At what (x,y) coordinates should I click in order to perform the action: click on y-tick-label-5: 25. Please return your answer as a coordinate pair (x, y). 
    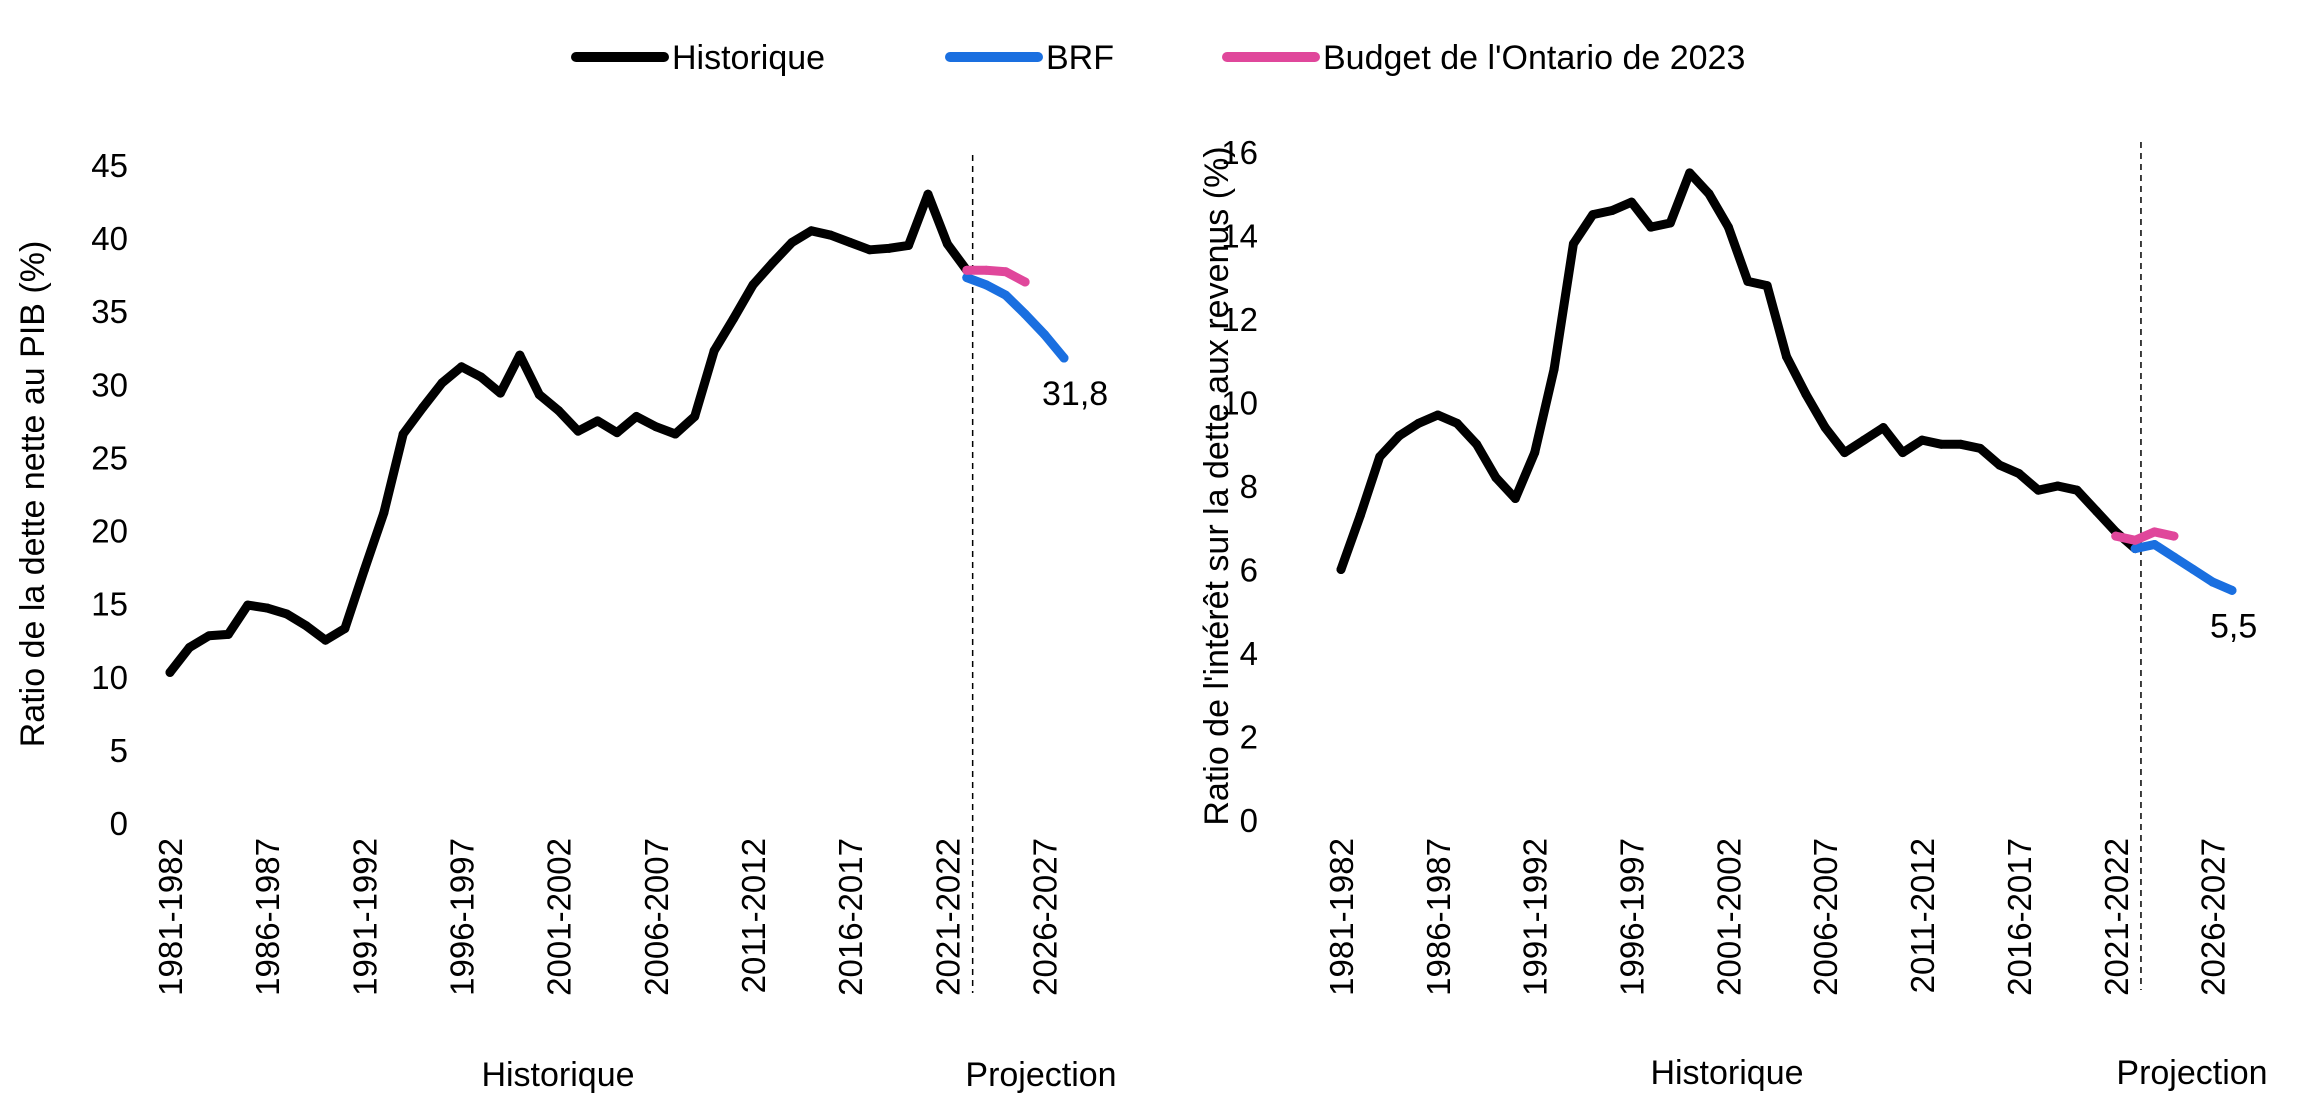
    Looking at the image, I should click on (109, 457).